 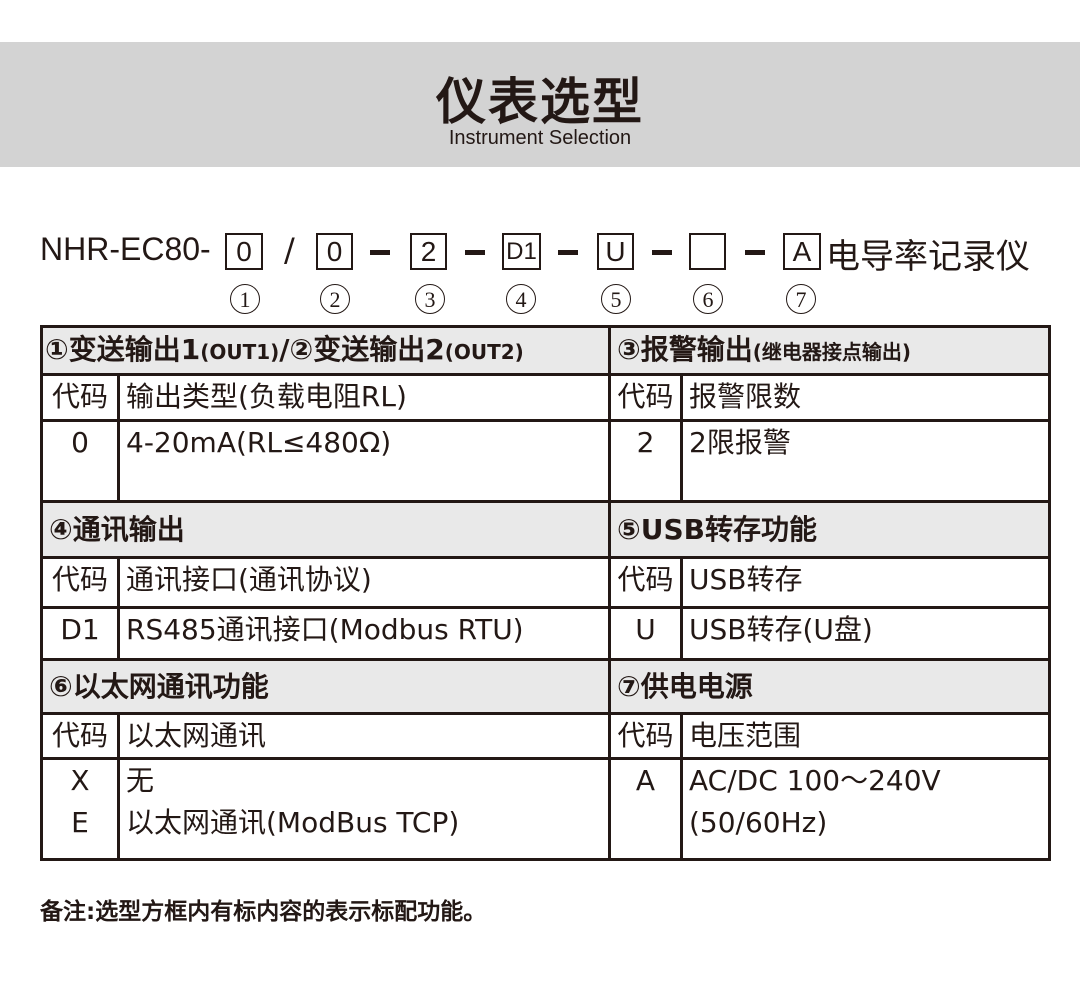 I want to click on index-3: 3, so click(x=430, y=299).